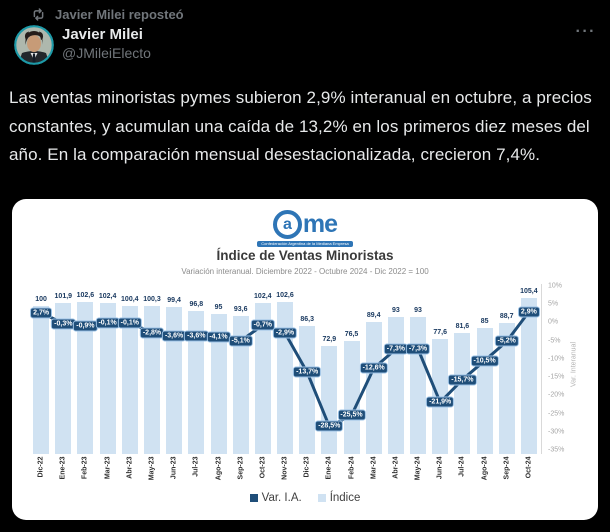 The height and width of the screenshot is (532, 610). Describe the element at coordinates (262, 325) in the screenshot. I see `var-ia-data-label: -0,7%` at that location.